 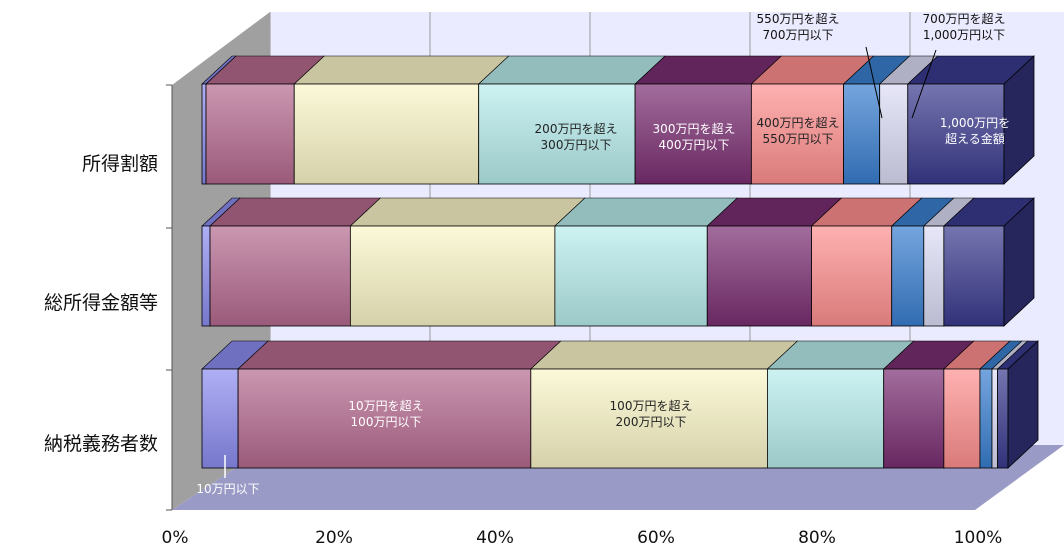 What do you see at coordinates (175, 538) in the screenshot?
I see `x-tick-0: 0%` at bounding box center [175, 538].